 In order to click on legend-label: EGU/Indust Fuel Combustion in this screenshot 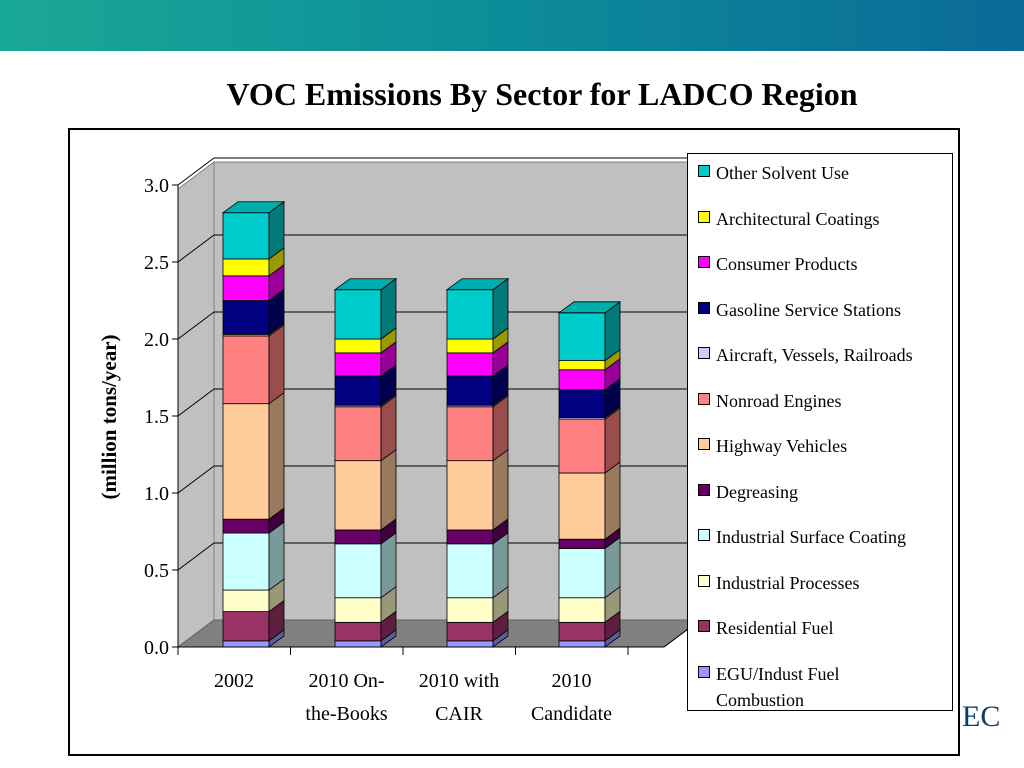, I will do `click(778, 686)`.